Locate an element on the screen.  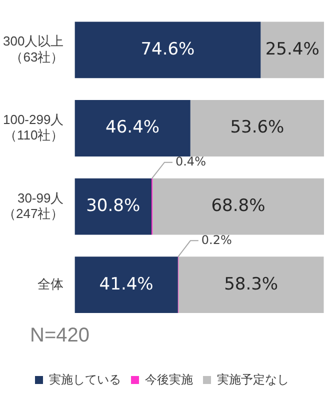
text: N=420 is located at coordinates (60, 335).